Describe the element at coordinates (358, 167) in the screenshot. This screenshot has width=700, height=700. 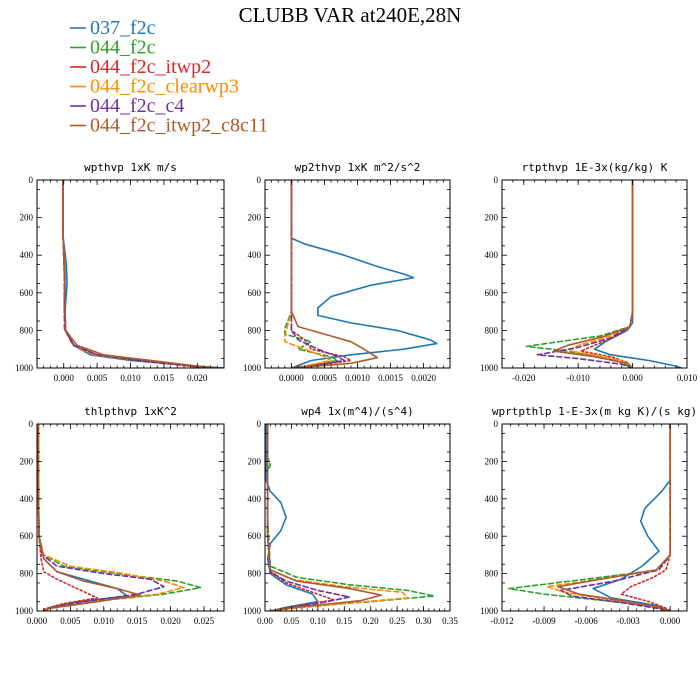
I see `panel-title: wp2thvp 1xK m^2/s^2` at that location.